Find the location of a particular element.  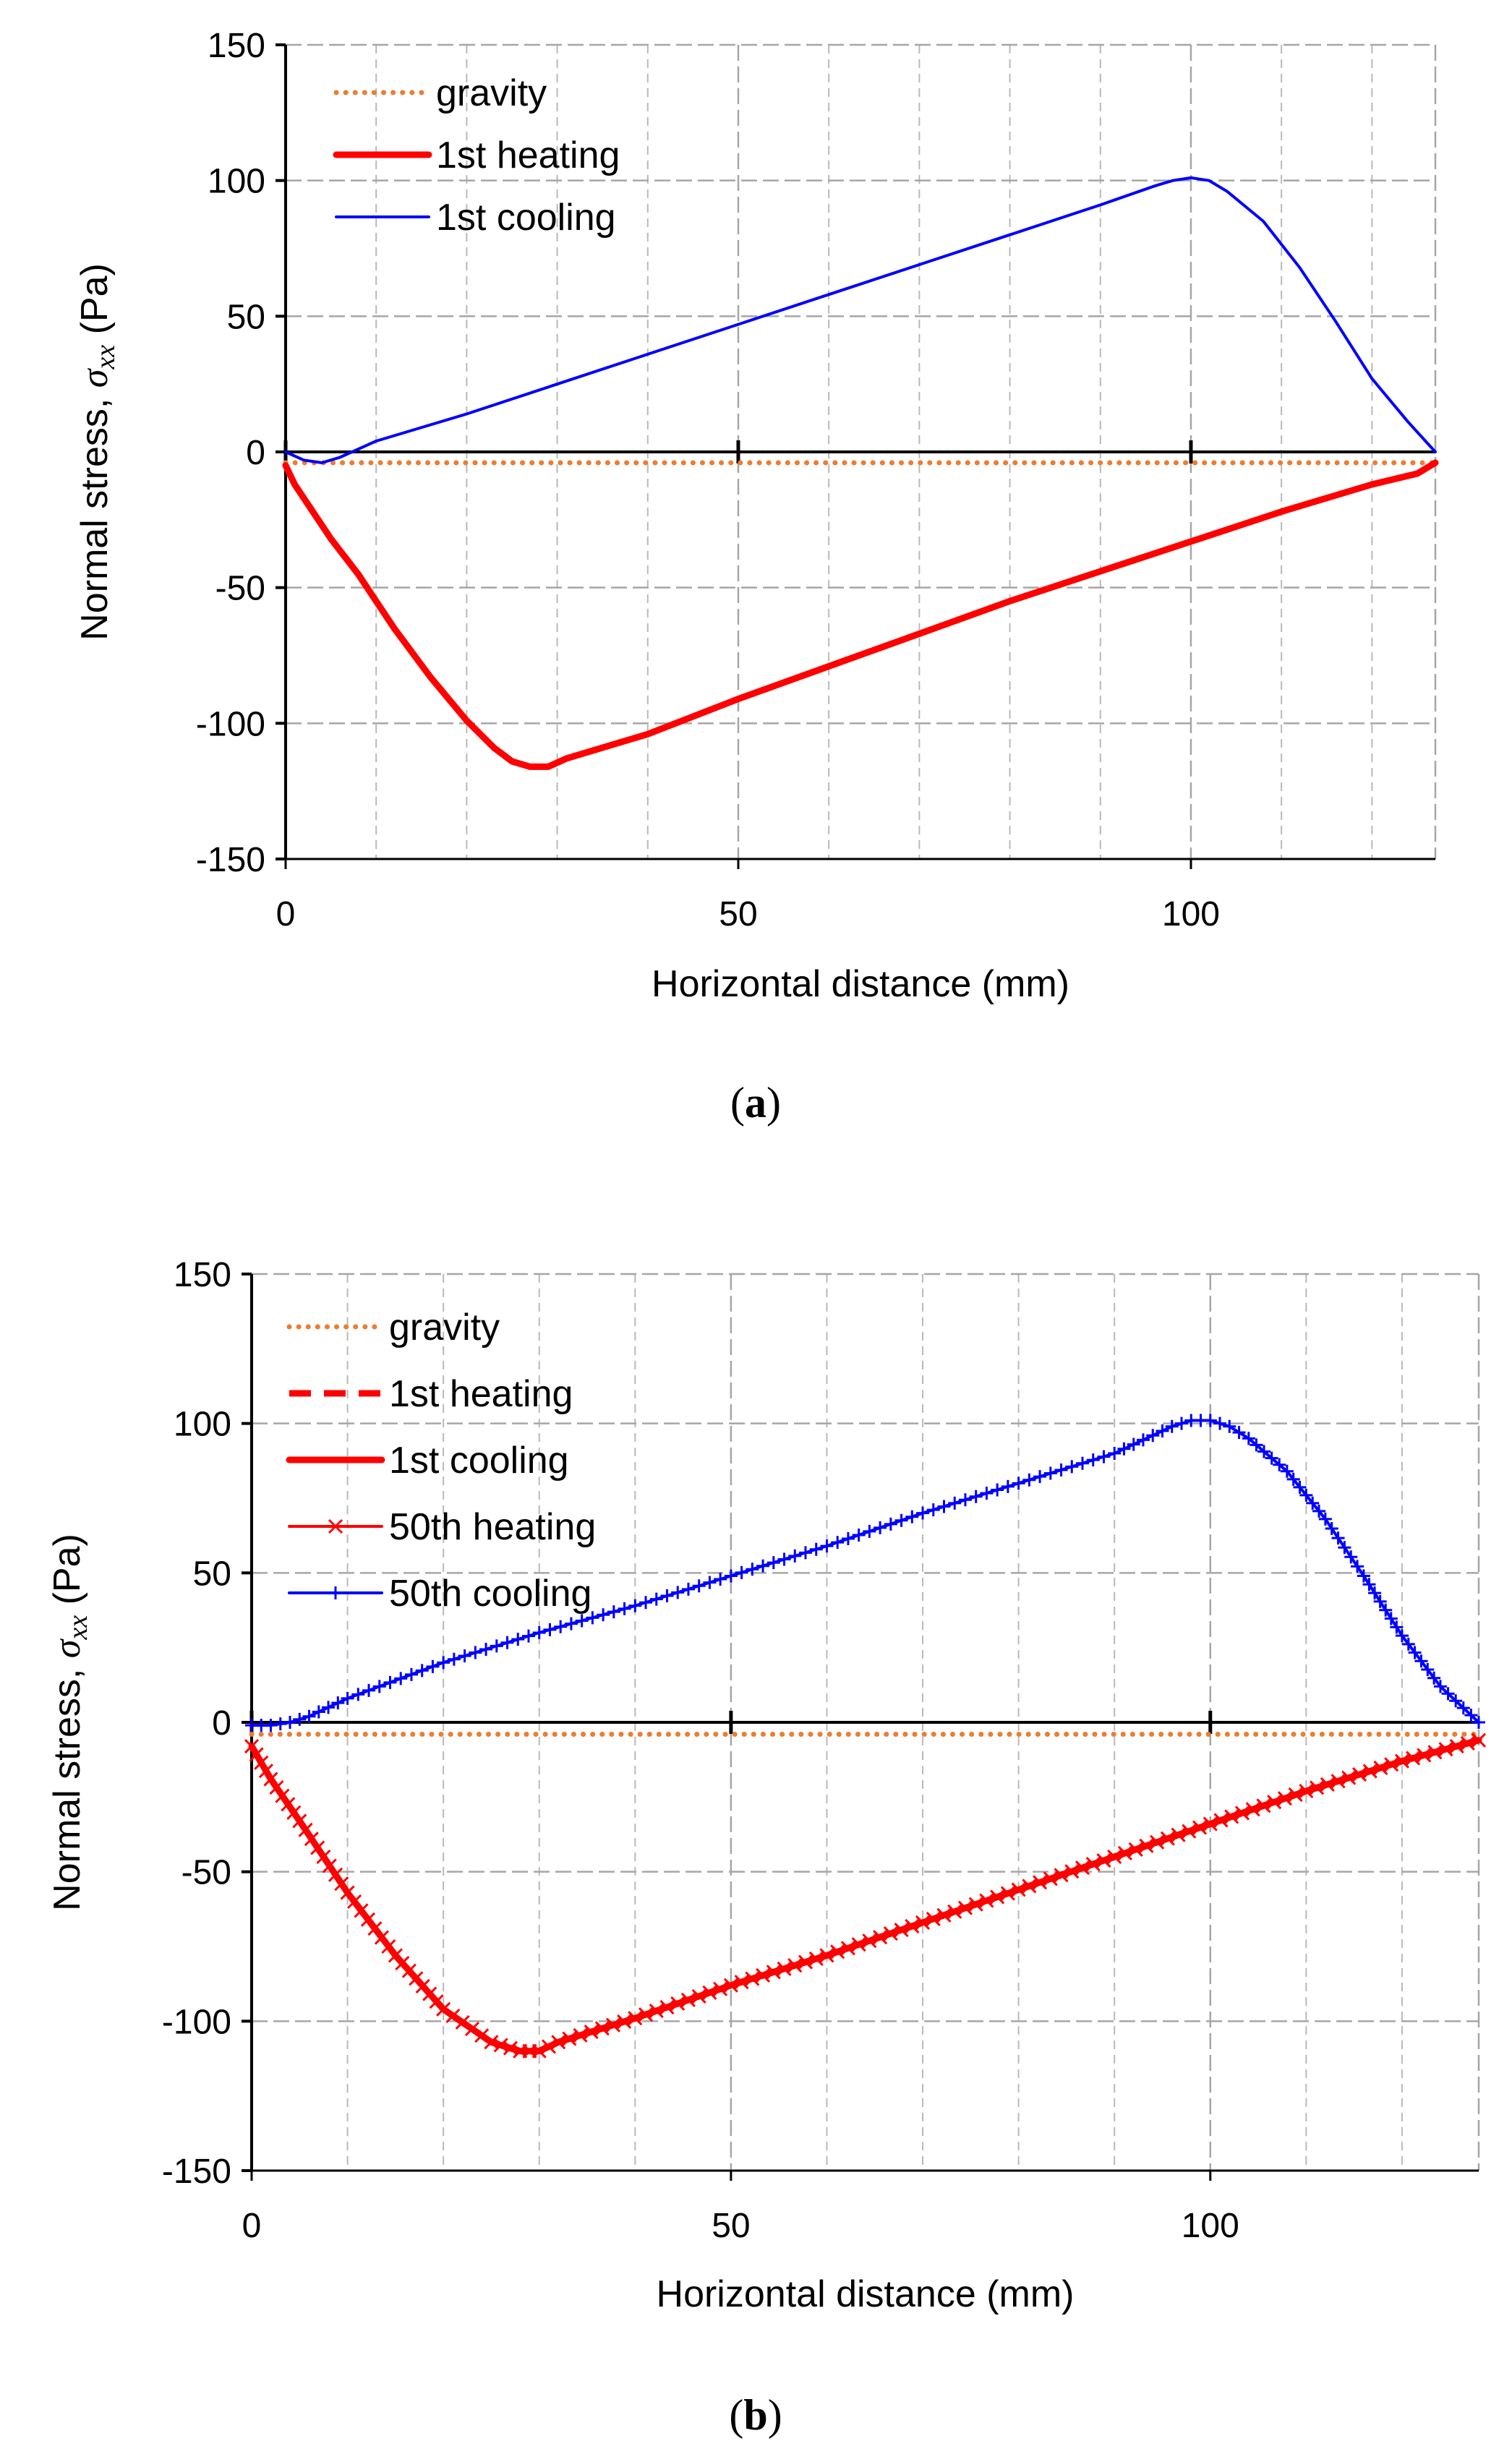

legend-label: gravity is located at coordinates (444, 1328).